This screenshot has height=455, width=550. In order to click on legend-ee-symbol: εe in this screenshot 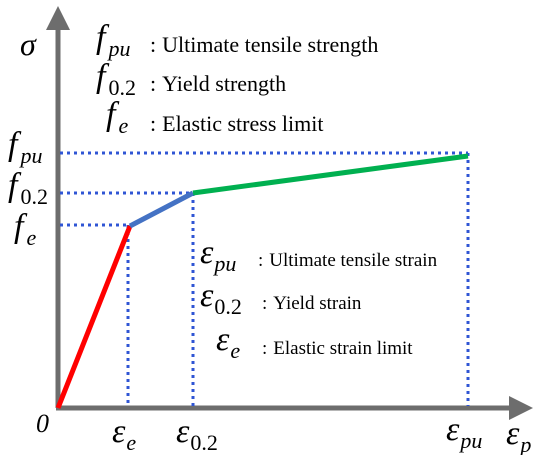, I will do `click(228, 342)`.